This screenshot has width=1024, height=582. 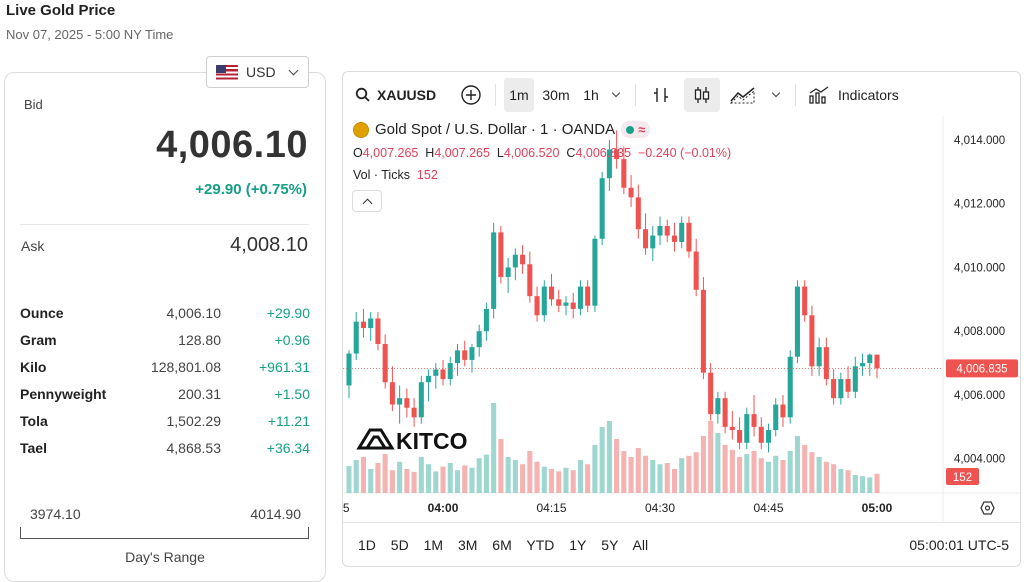 I want to click on range-6m: 6M, so click(x=502, y=545).